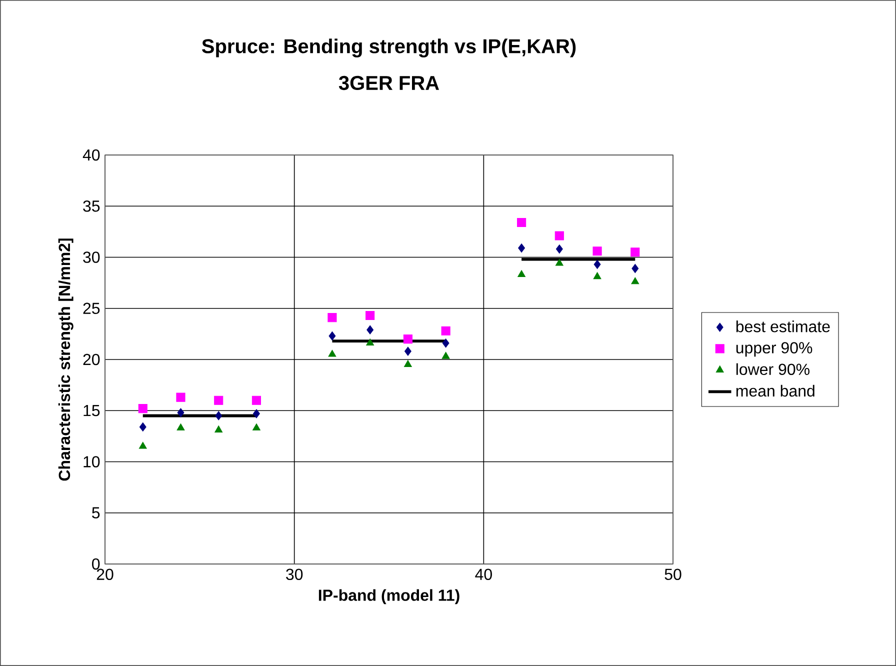 The image size is (896, 666). I want to click on y-tick-label: 40, so click(91, 155).